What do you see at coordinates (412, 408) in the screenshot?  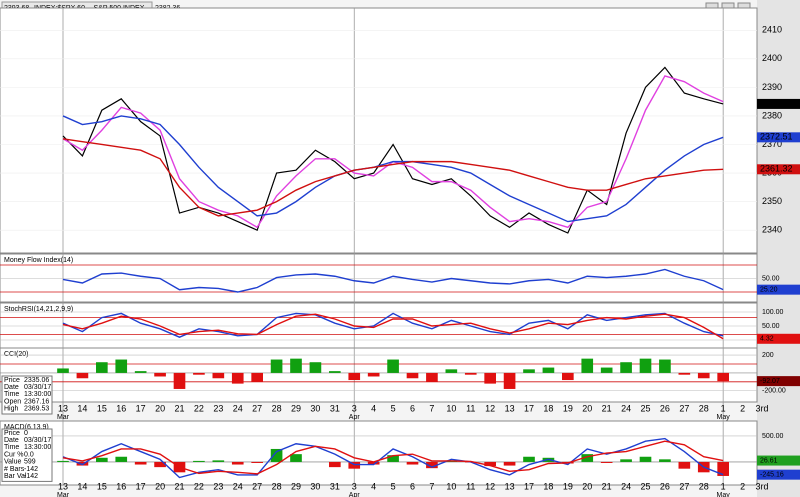 I see `x-tick-label: 6` at bounding box center [412, 408].